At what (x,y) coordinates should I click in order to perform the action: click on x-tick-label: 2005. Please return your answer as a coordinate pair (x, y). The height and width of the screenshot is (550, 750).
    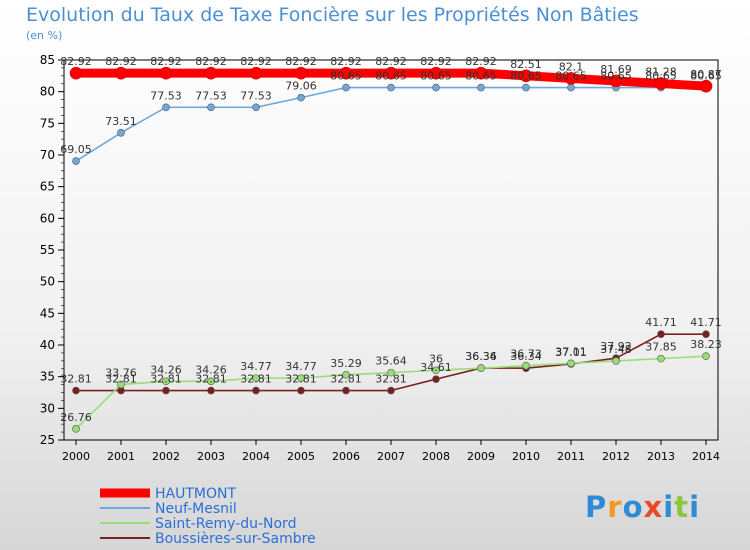
    Looking at the image, I should click on (301, 456).